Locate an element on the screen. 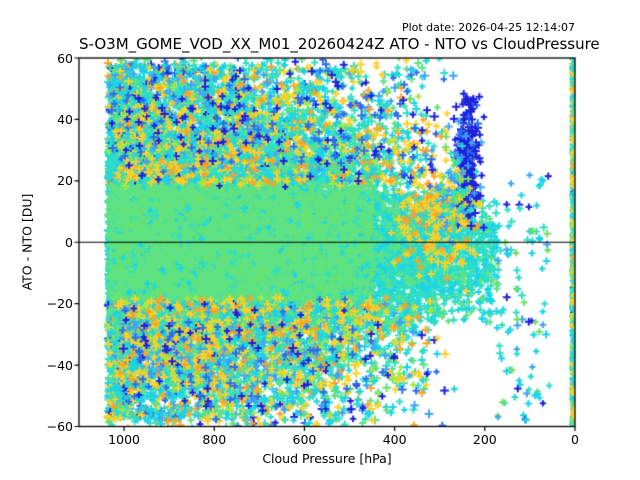  y-tick-label: 40 is located at coordinates (65, 119).